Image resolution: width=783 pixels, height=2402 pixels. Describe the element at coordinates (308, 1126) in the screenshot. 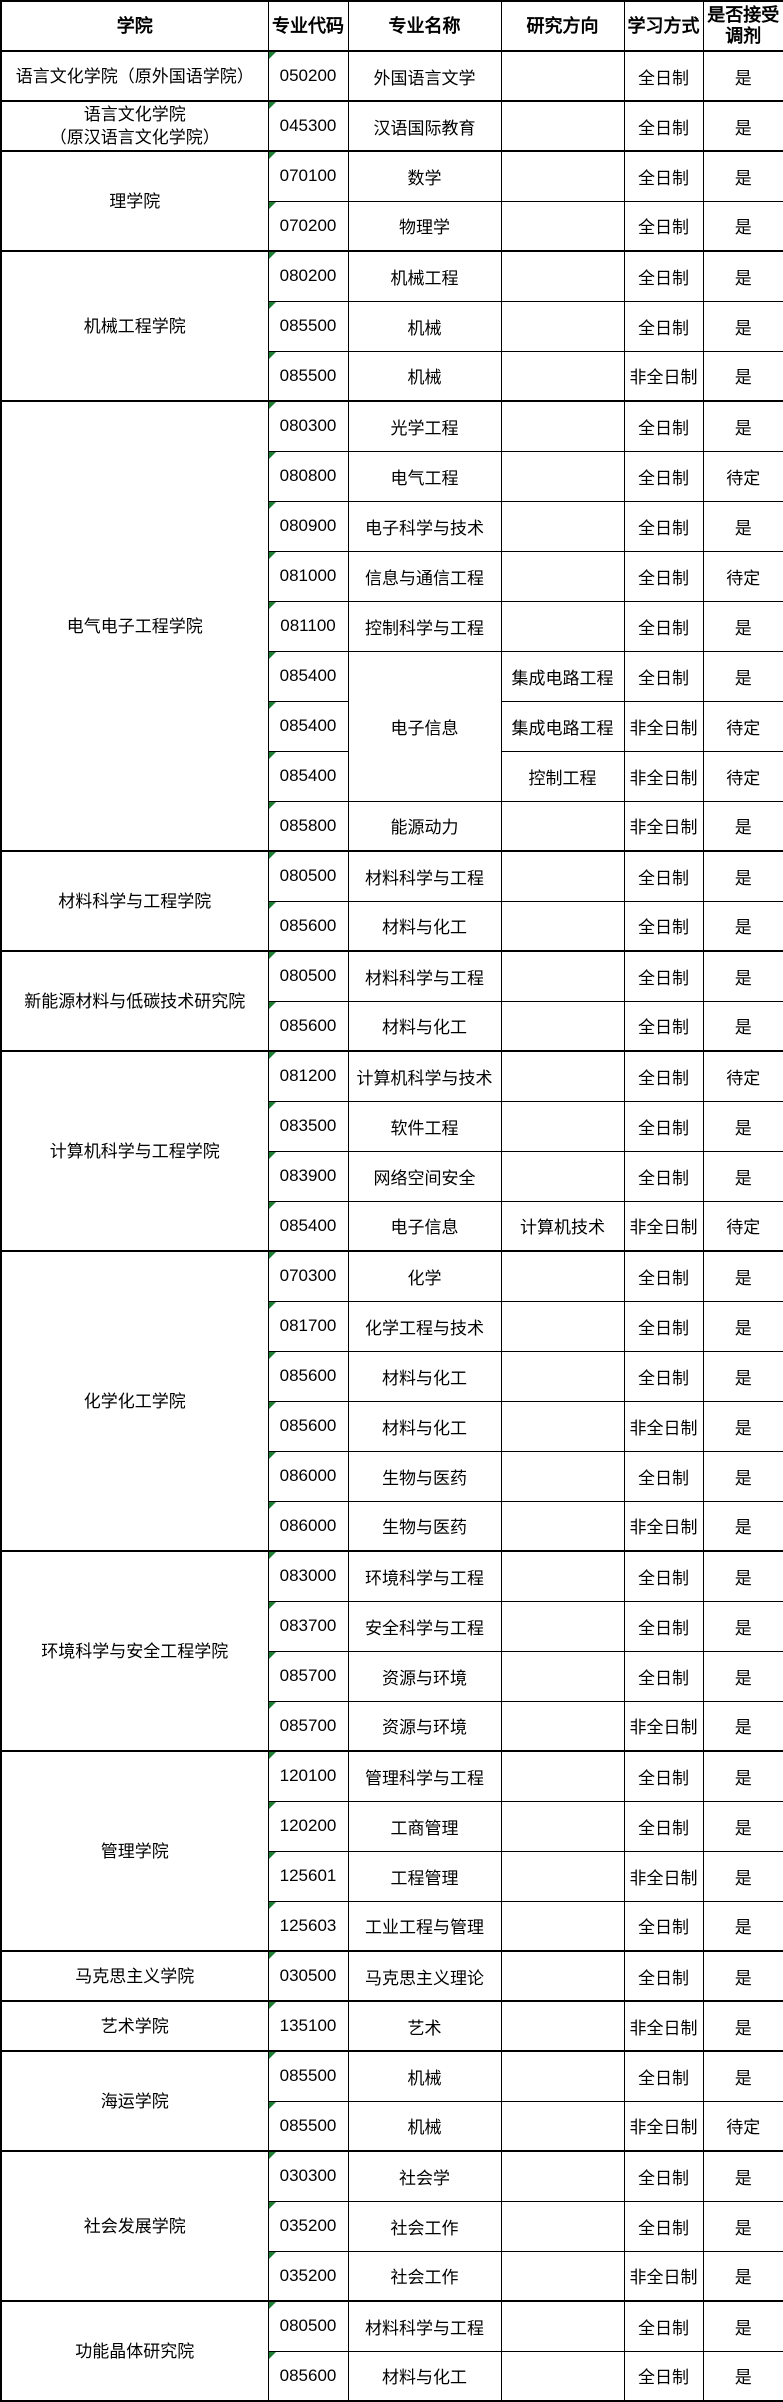

I see `major-code-cell: 083500` at that location.